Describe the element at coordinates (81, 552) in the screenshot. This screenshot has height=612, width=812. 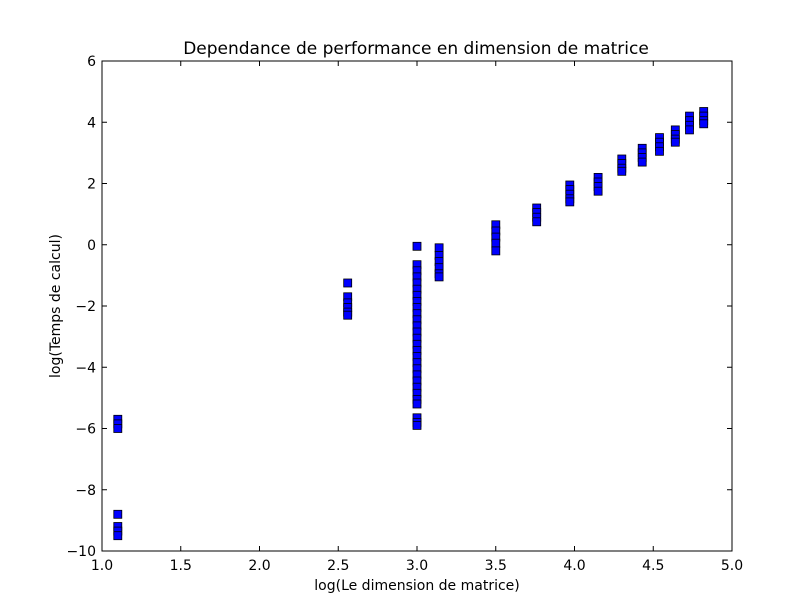
I see `y-tick-label: −10` at that location.